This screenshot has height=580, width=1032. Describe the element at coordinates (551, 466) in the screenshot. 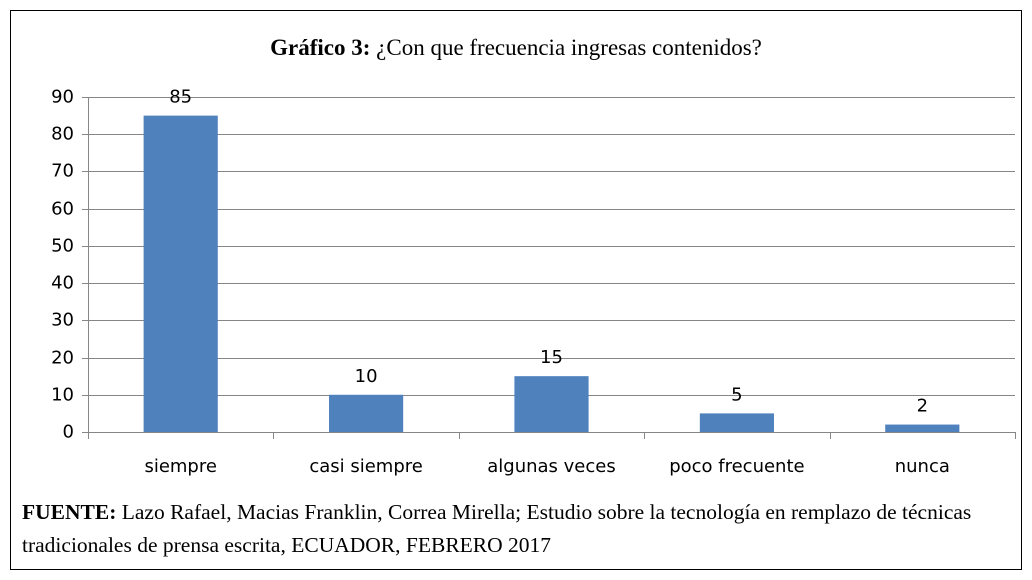

I see `x-tick-label: algunas veces` at that location.